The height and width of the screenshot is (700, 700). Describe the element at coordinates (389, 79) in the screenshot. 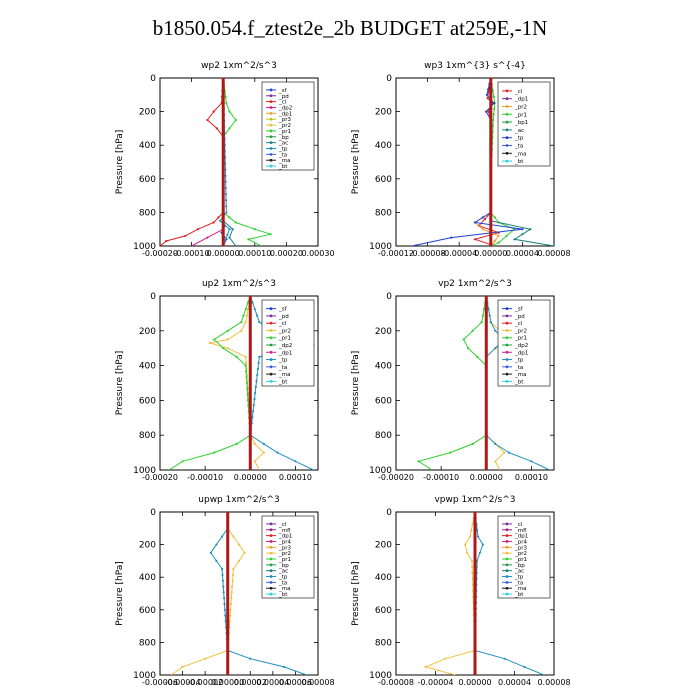

I see `y-tick-label: 0` at that location.